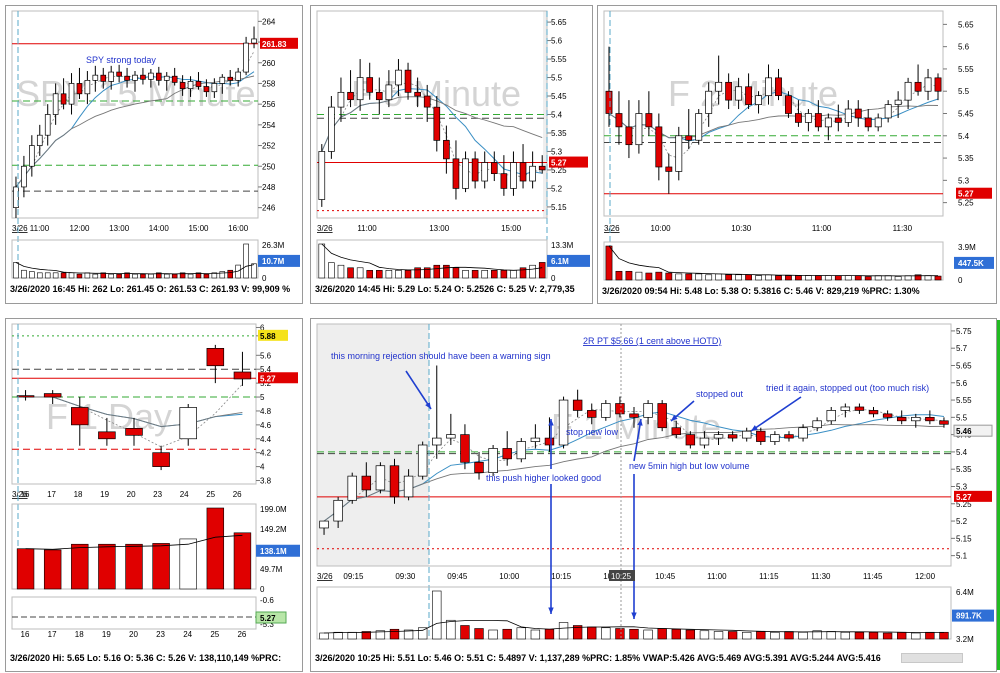 This screenshot has width=1000, height=673. I want to click on f1-time-tick-label: 10:15, so click(561, 576).